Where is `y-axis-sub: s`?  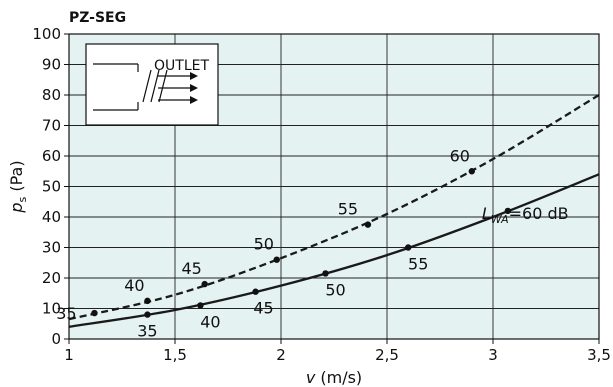 y-axis-sub: s is located at coordinates (22, 199).